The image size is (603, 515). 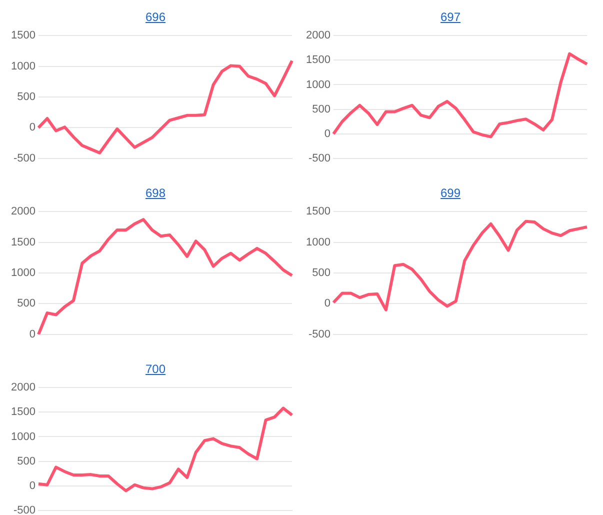 I want to click on chart-title: 697, so click(x=450, y=17).